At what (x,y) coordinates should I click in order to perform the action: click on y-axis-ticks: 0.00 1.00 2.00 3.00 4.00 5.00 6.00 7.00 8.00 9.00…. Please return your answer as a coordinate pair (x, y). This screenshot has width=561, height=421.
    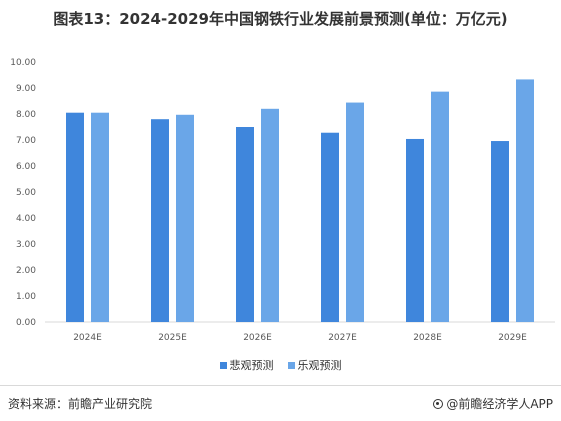
    Looking at the image, I should click on (23, 193).